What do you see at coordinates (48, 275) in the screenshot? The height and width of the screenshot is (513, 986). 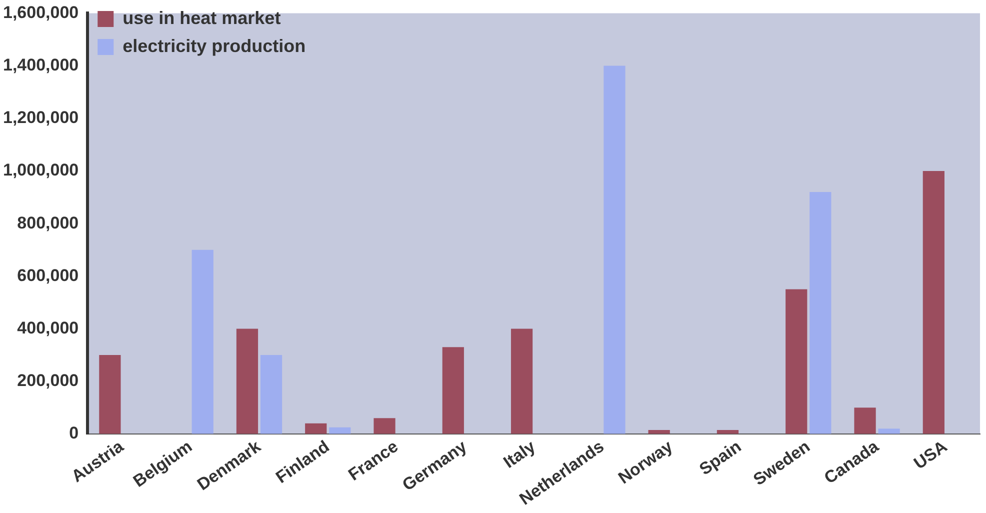 I see `y-tick-label: 600,000` at bounding box center [48, 275].